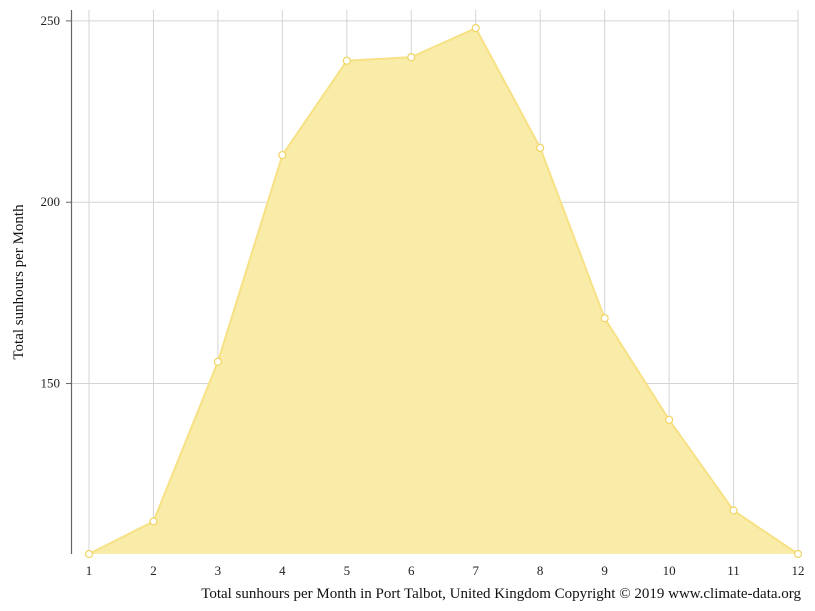 This screenshot has height=611, width=815. Describe the element at coordinates (51, 383) in the screenshot. I see `y-tick-label: 150` at that location.